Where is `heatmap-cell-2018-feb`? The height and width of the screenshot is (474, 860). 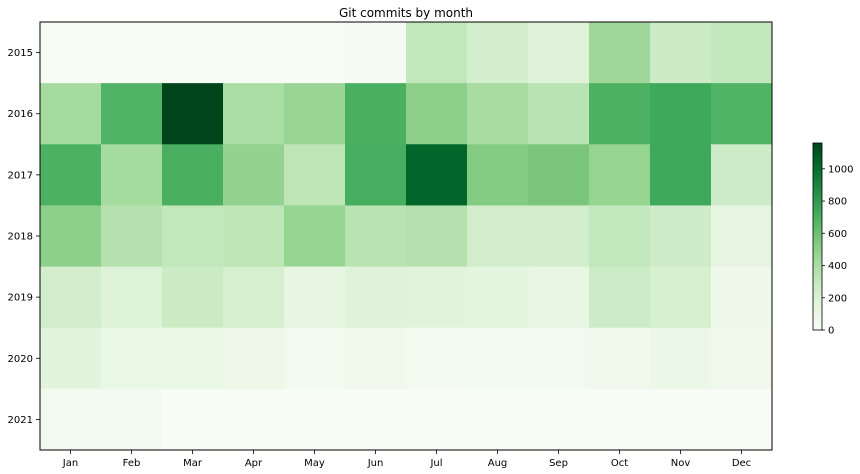 heatmap-cell-2018-feb is located at coordinates (132, 236).